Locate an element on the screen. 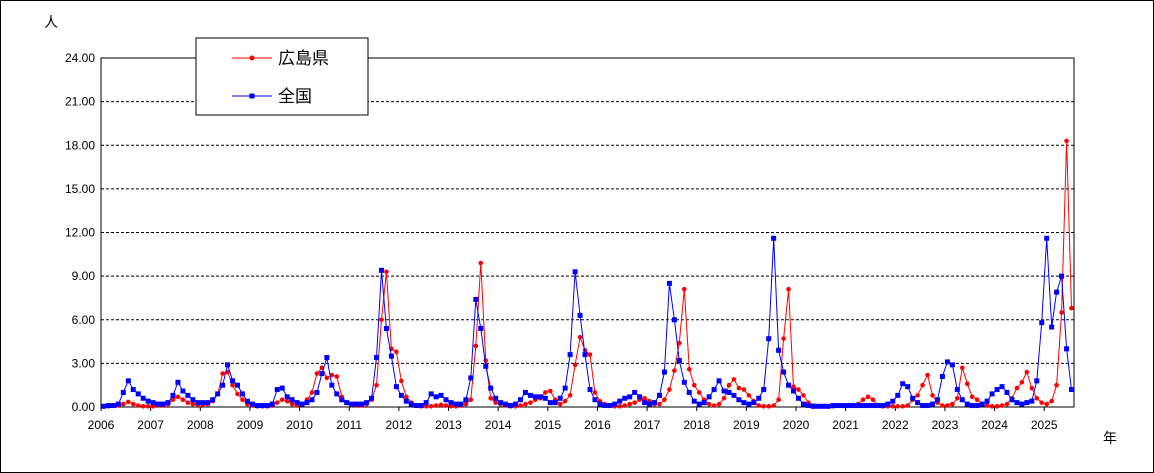 The height and width of the screenshot is (473, 1154). x-tick-label: 2007 is located at coordinates (150, 425).